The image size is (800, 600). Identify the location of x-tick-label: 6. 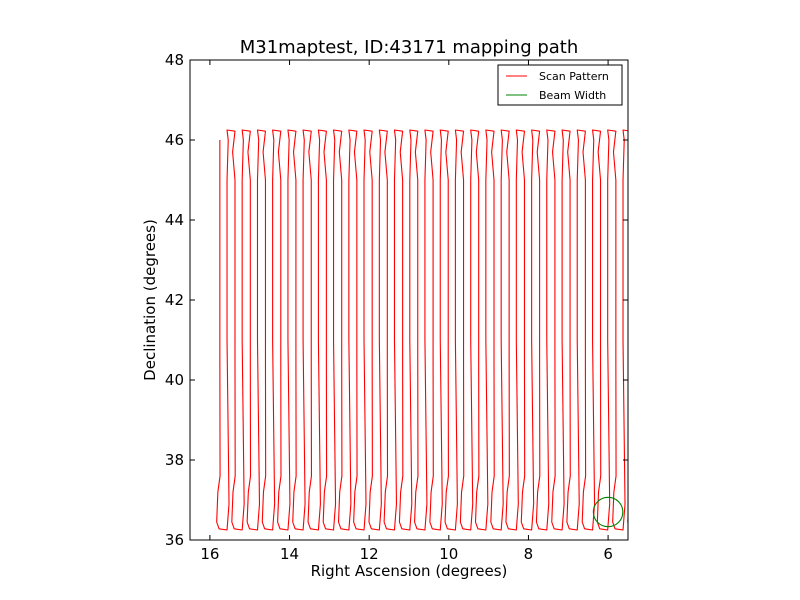
(608, 554).